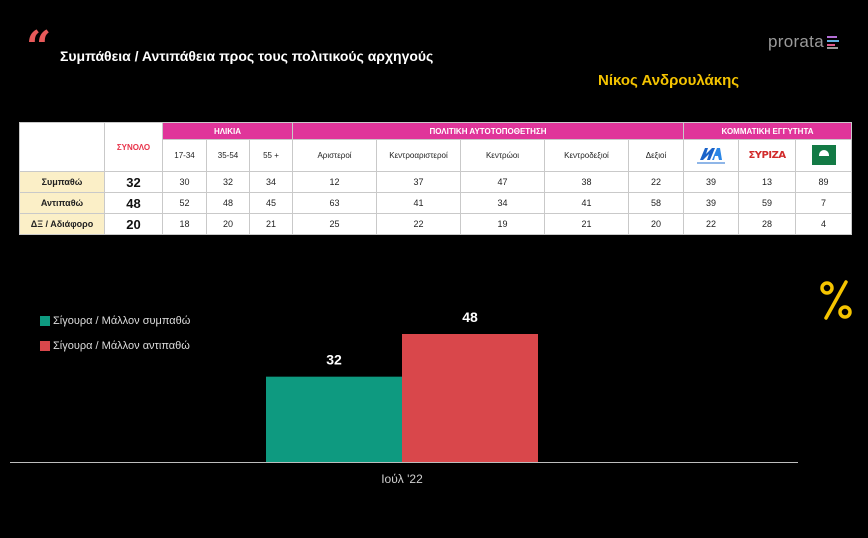 This screenshot has width=868, height=538. What do you see at coordinates (470, 317) in the screenshot?
I see `data-label: 48` at bounding box center [470, 317].